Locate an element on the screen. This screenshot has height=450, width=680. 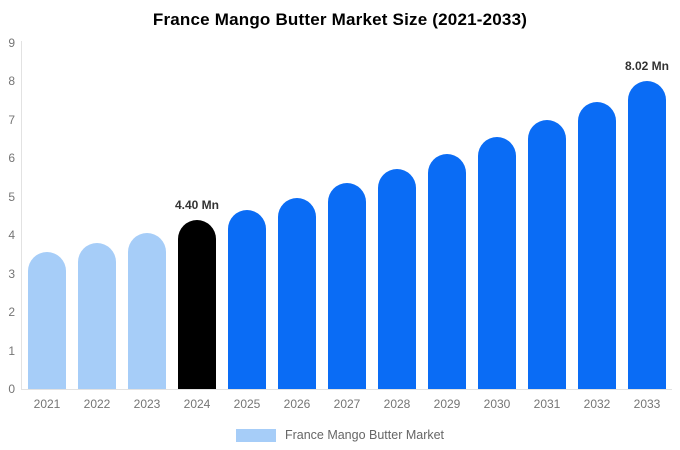
y-tick-label: 9 is located at coordinates (11, 43).